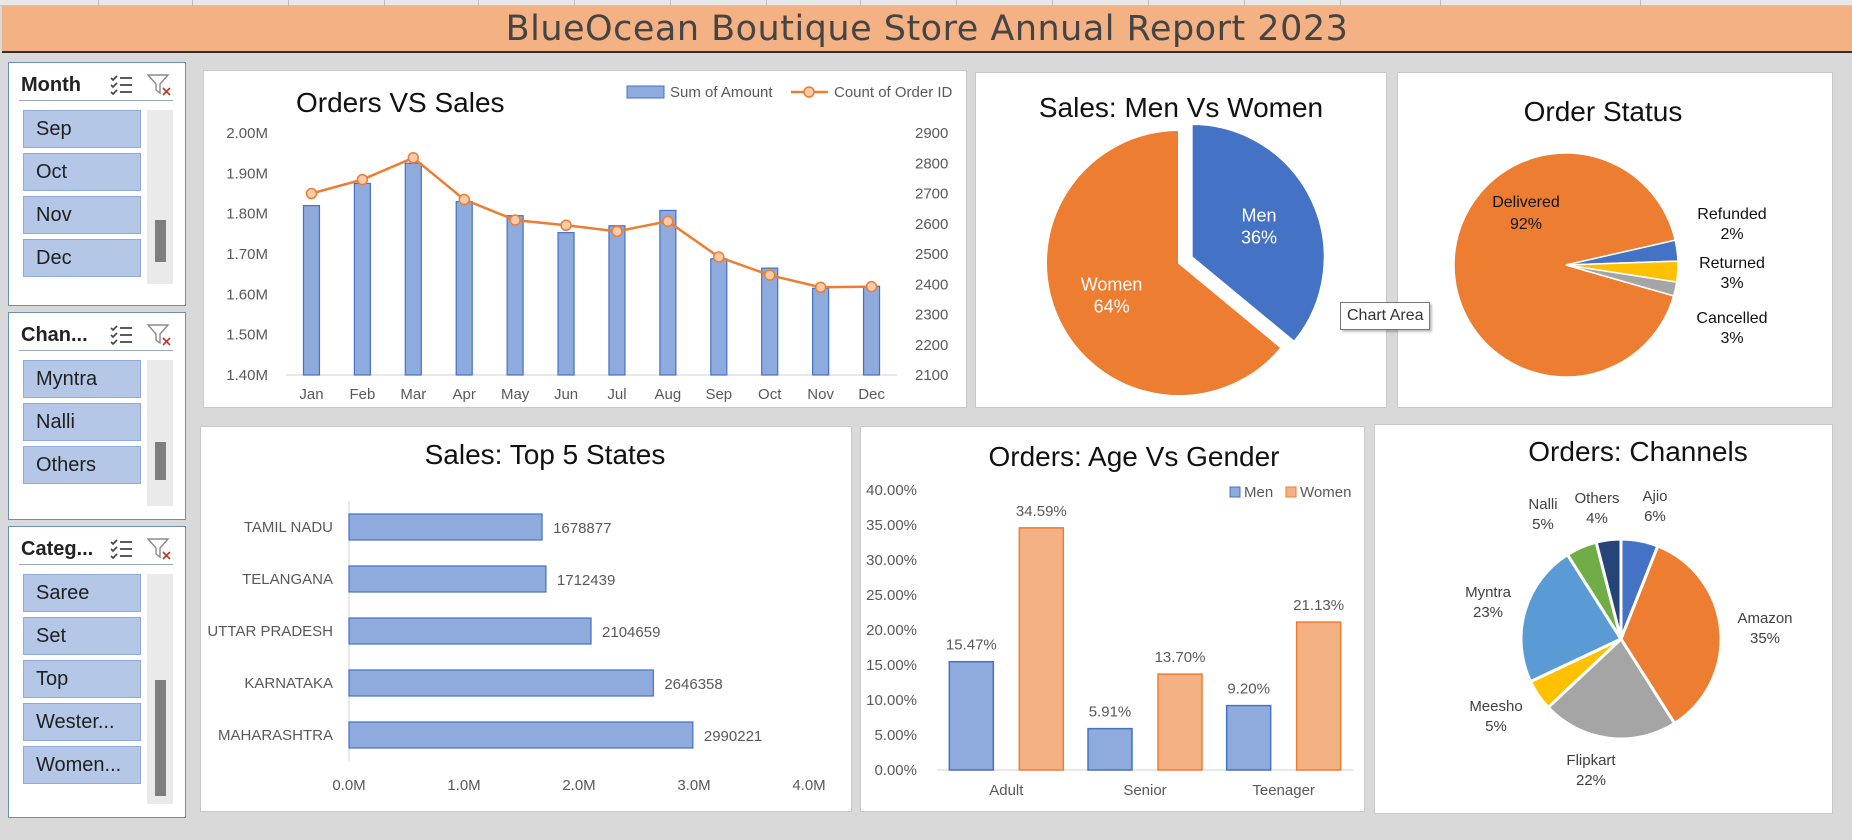  I want to click on slice-label: Men, so click(1259, 215).